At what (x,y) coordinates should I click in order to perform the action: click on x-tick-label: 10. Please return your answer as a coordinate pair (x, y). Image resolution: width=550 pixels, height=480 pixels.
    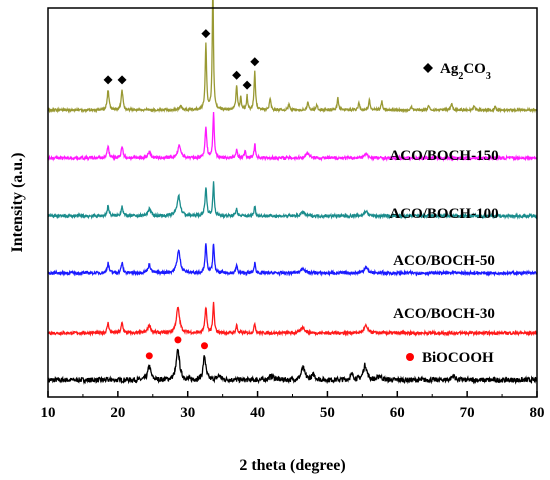
    Looking at the image, I should click on (48, 413).